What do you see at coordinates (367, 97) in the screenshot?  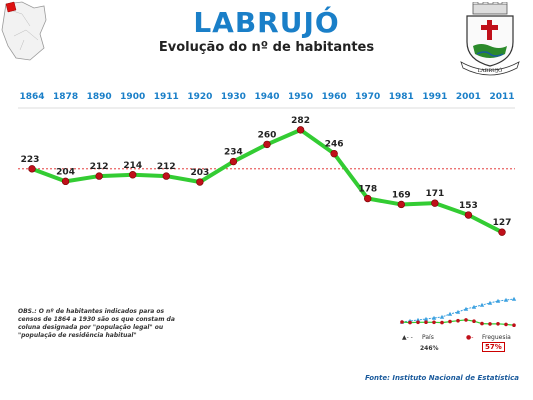 I see `year-tick-label: 1970` at bounding box center [367, 97].